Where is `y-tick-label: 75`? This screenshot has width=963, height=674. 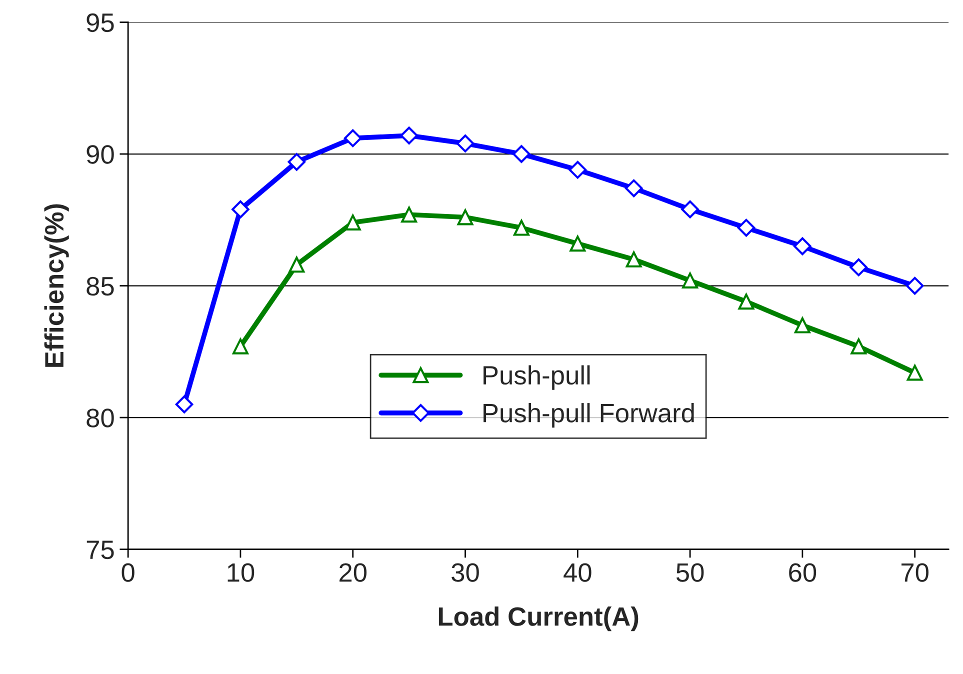 y-tick-label: 75 is located at coordinates (100, 550).